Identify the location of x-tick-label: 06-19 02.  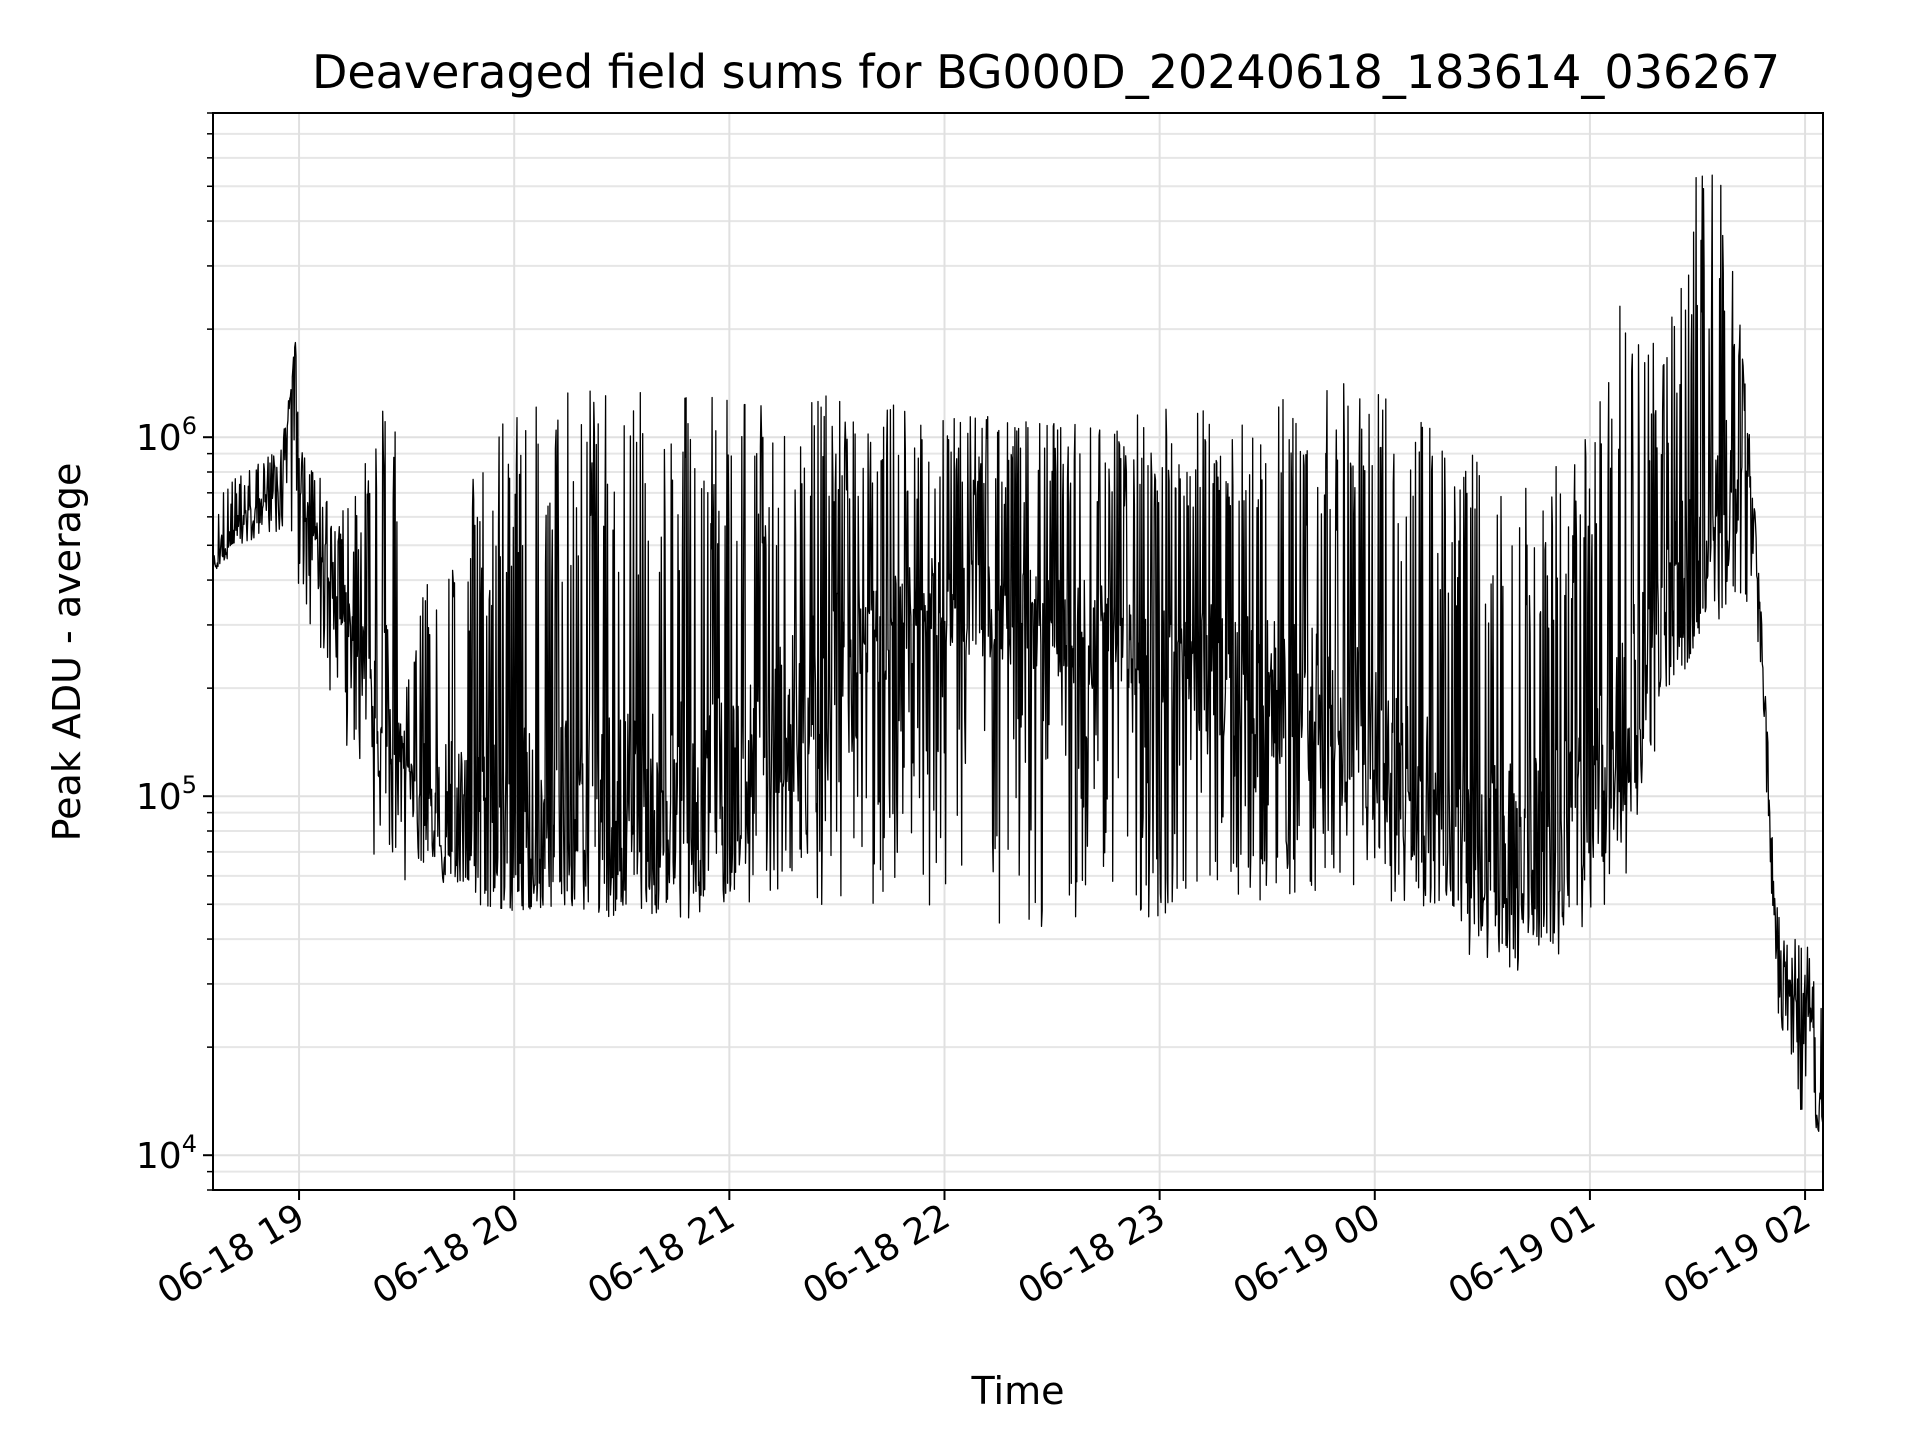
(1737, 1254).